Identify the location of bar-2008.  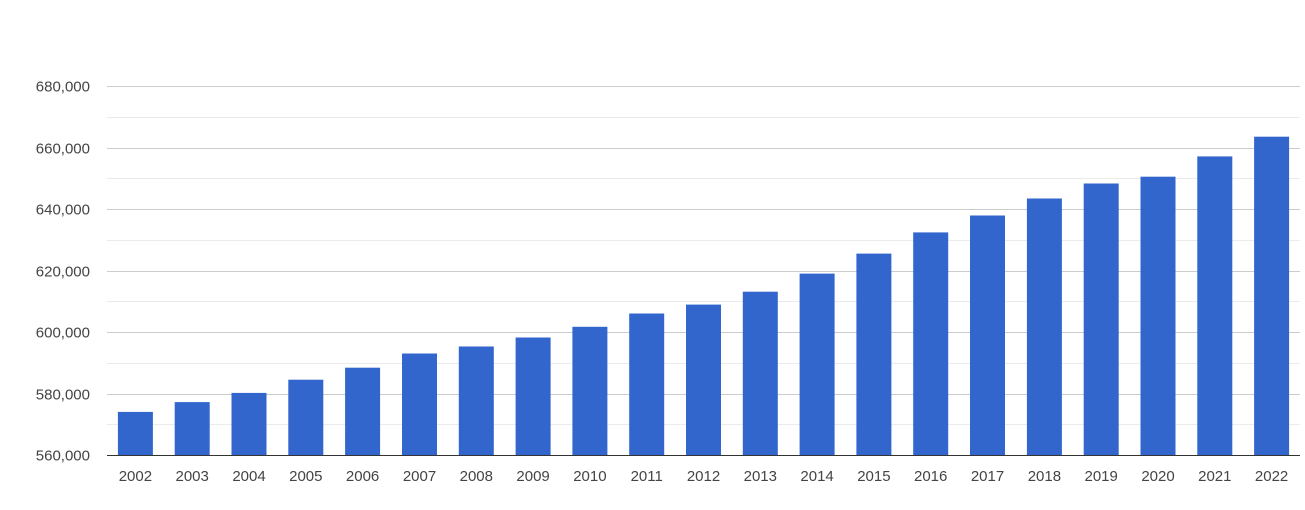
(476, 400).